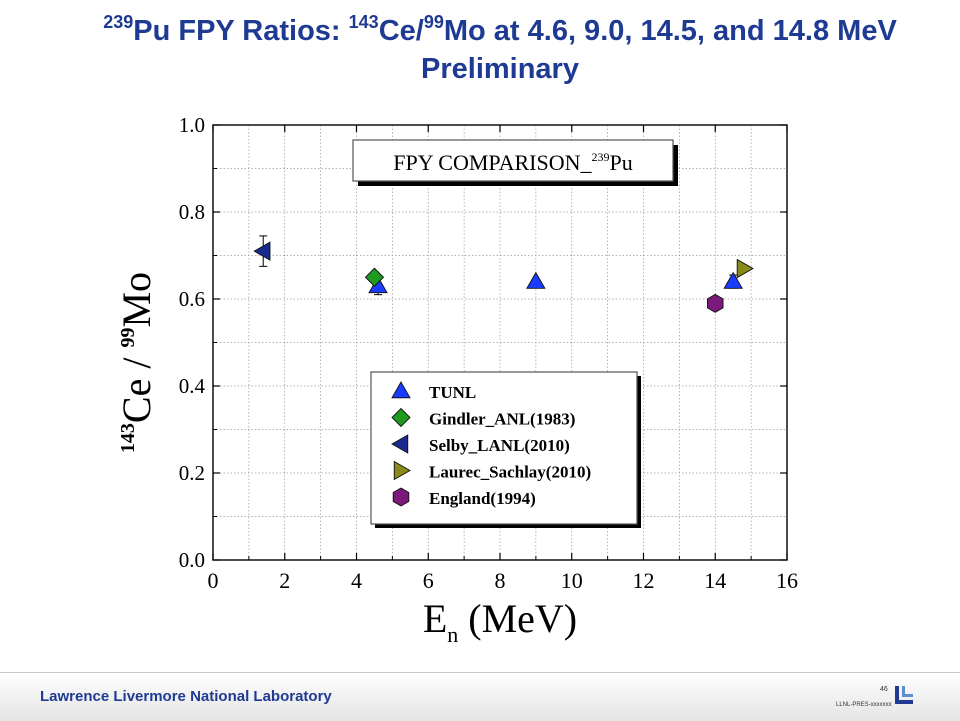  What do you see at coordinates (262, 251) in the screenshot?
I see `data-point-triangle-left` at bounding box center [262, 251].